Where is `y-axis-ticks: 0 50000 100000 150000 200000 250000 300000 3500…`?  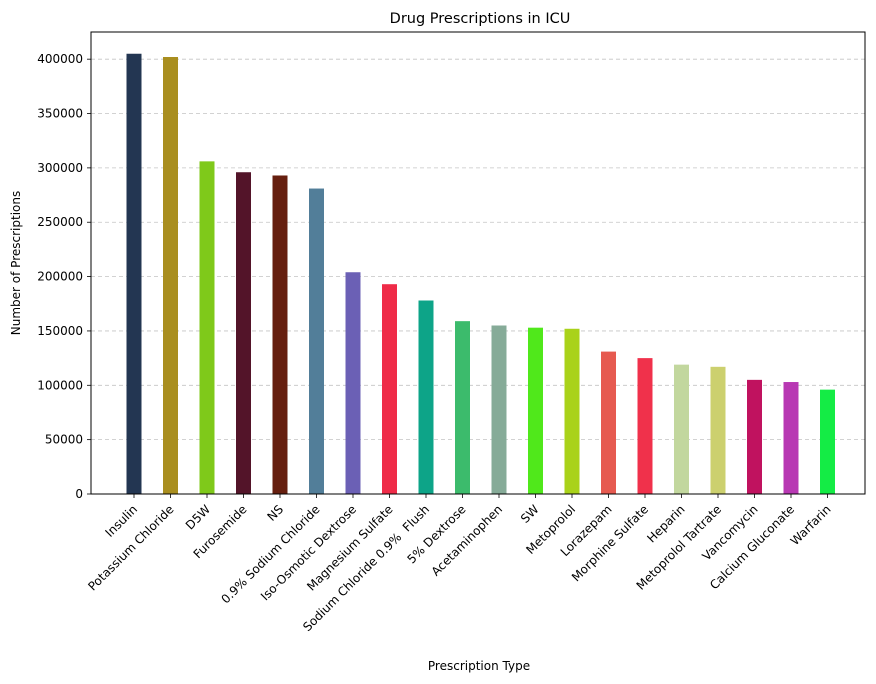 y-axis-ticks: 0 50000 100000 150000 200000 250000 300000 3500… is located at coordinates (64, 276).